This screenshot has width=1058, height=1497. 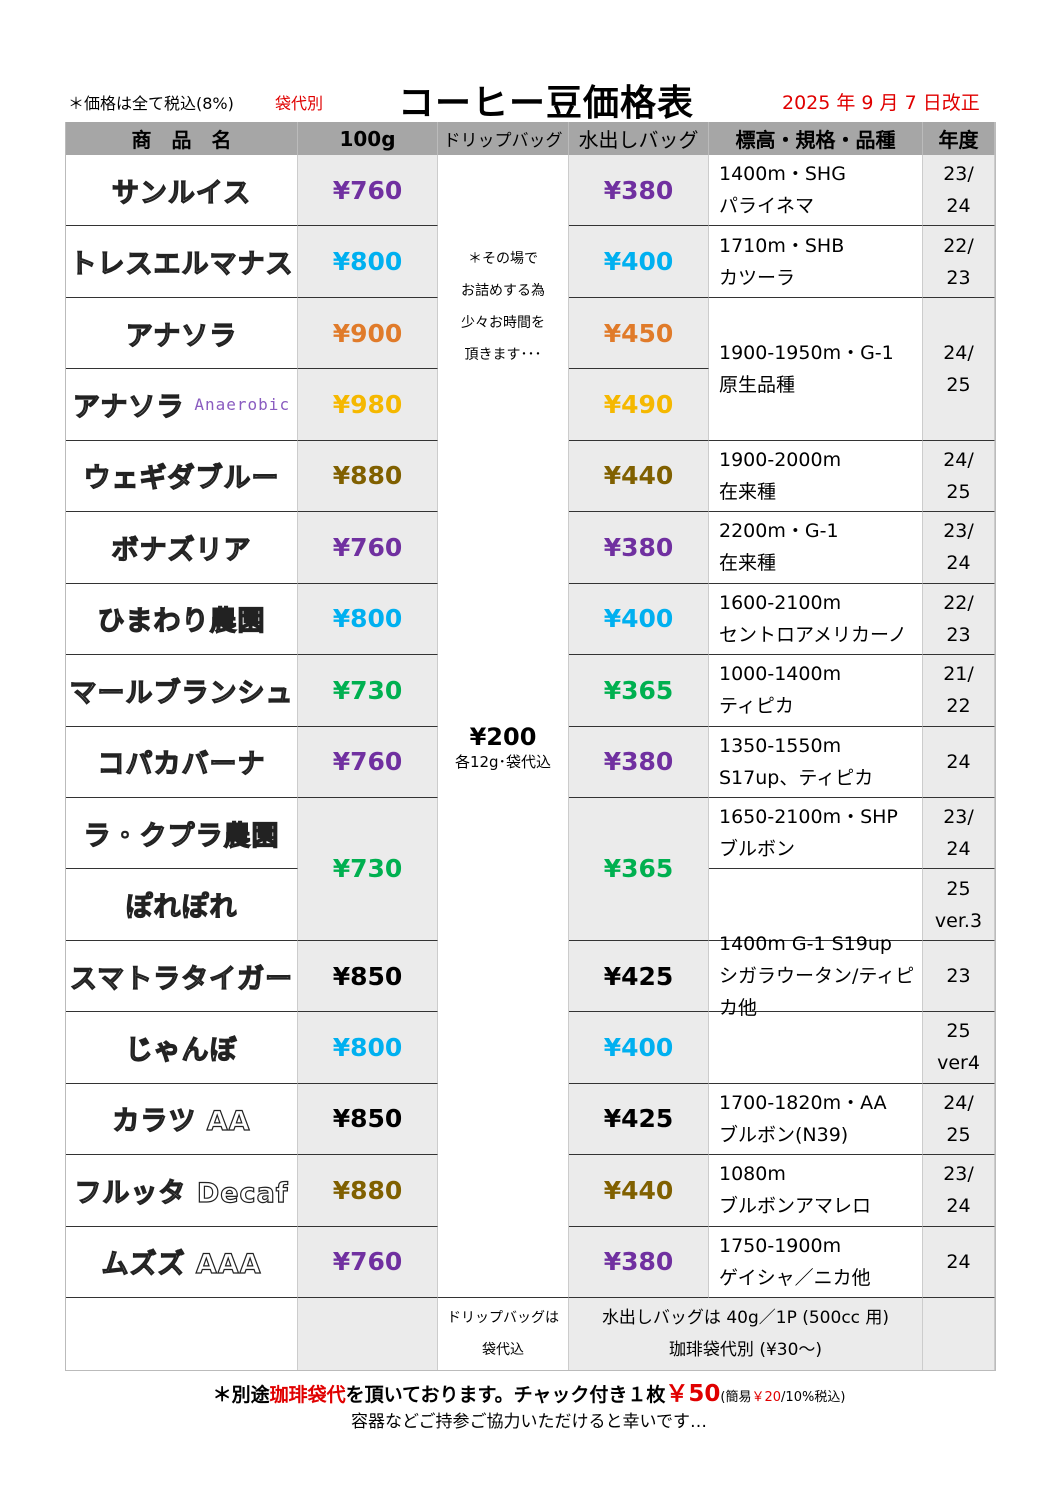 What do you see at coordinates (752, 1174) in the screenshot?
I see `spec-line: 1080m` at bounding box center [752, 1174].